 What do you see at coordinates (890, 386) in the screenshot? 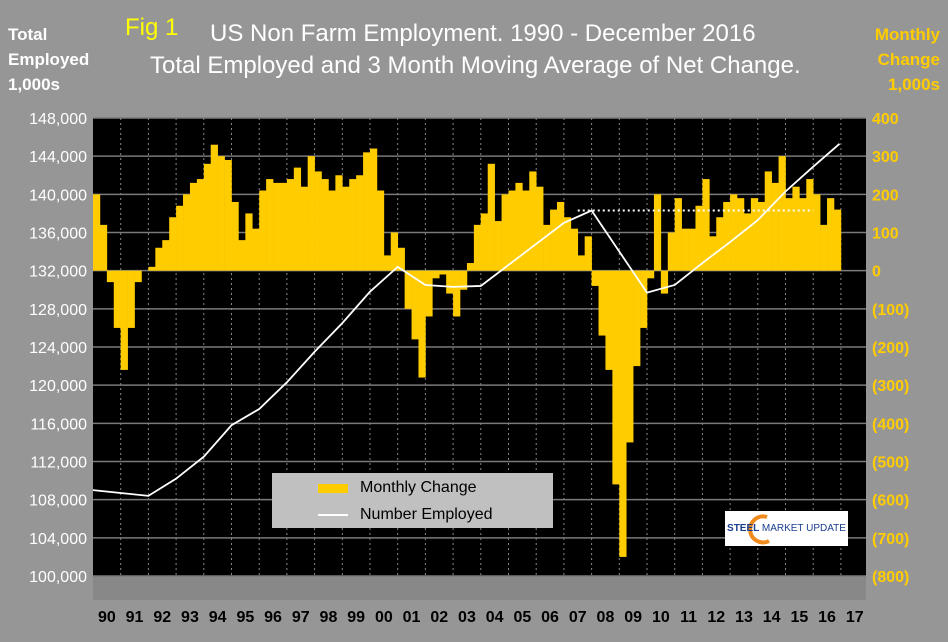
I see `right-axis-tick-label: (300)` at bounding box center [890, 386].